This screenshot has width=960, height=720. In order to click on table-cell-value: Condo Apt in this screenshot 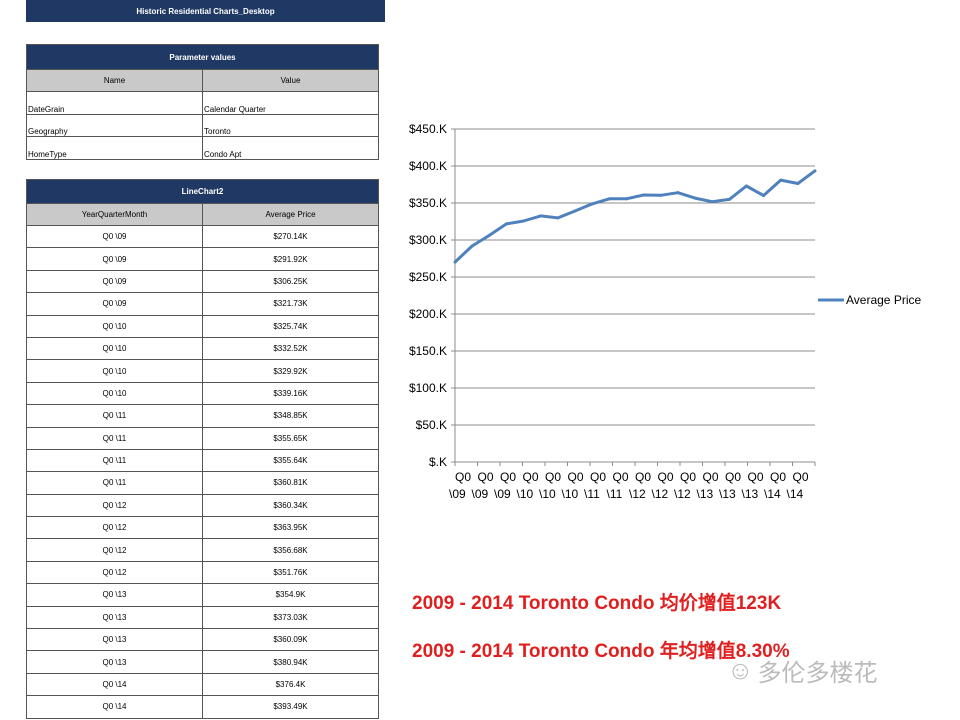, I will do `click(290, 148)`.